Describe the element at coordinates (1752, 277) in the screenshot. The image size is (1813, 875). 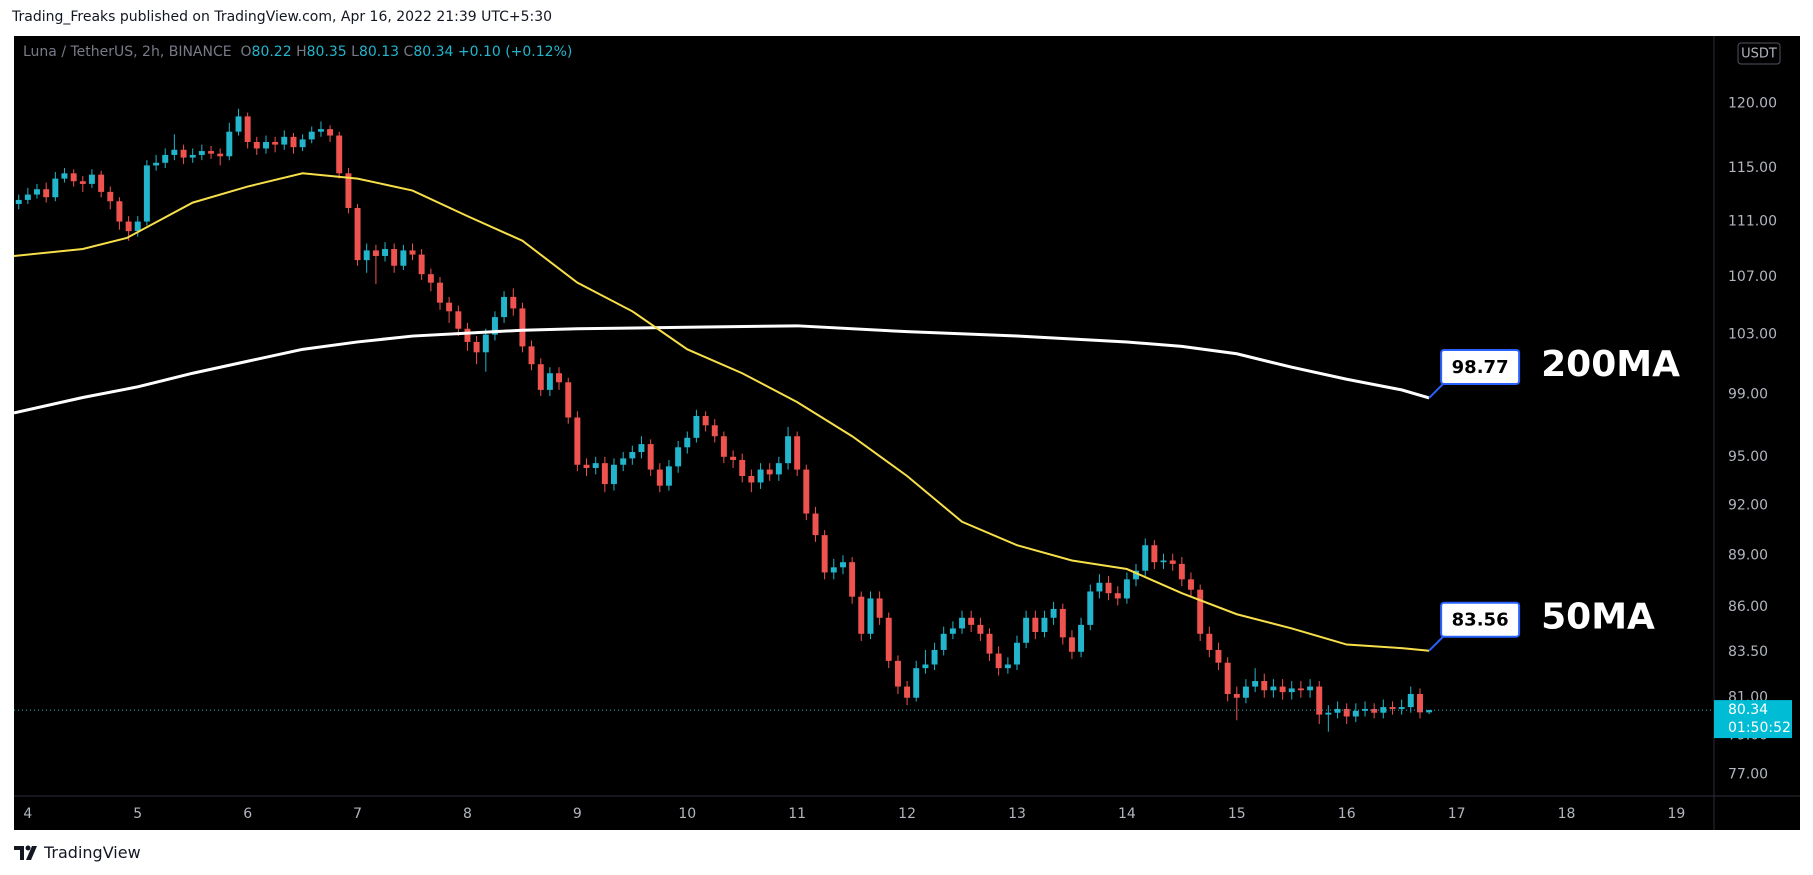
I see `y-tick-label: 107.00` at that location.